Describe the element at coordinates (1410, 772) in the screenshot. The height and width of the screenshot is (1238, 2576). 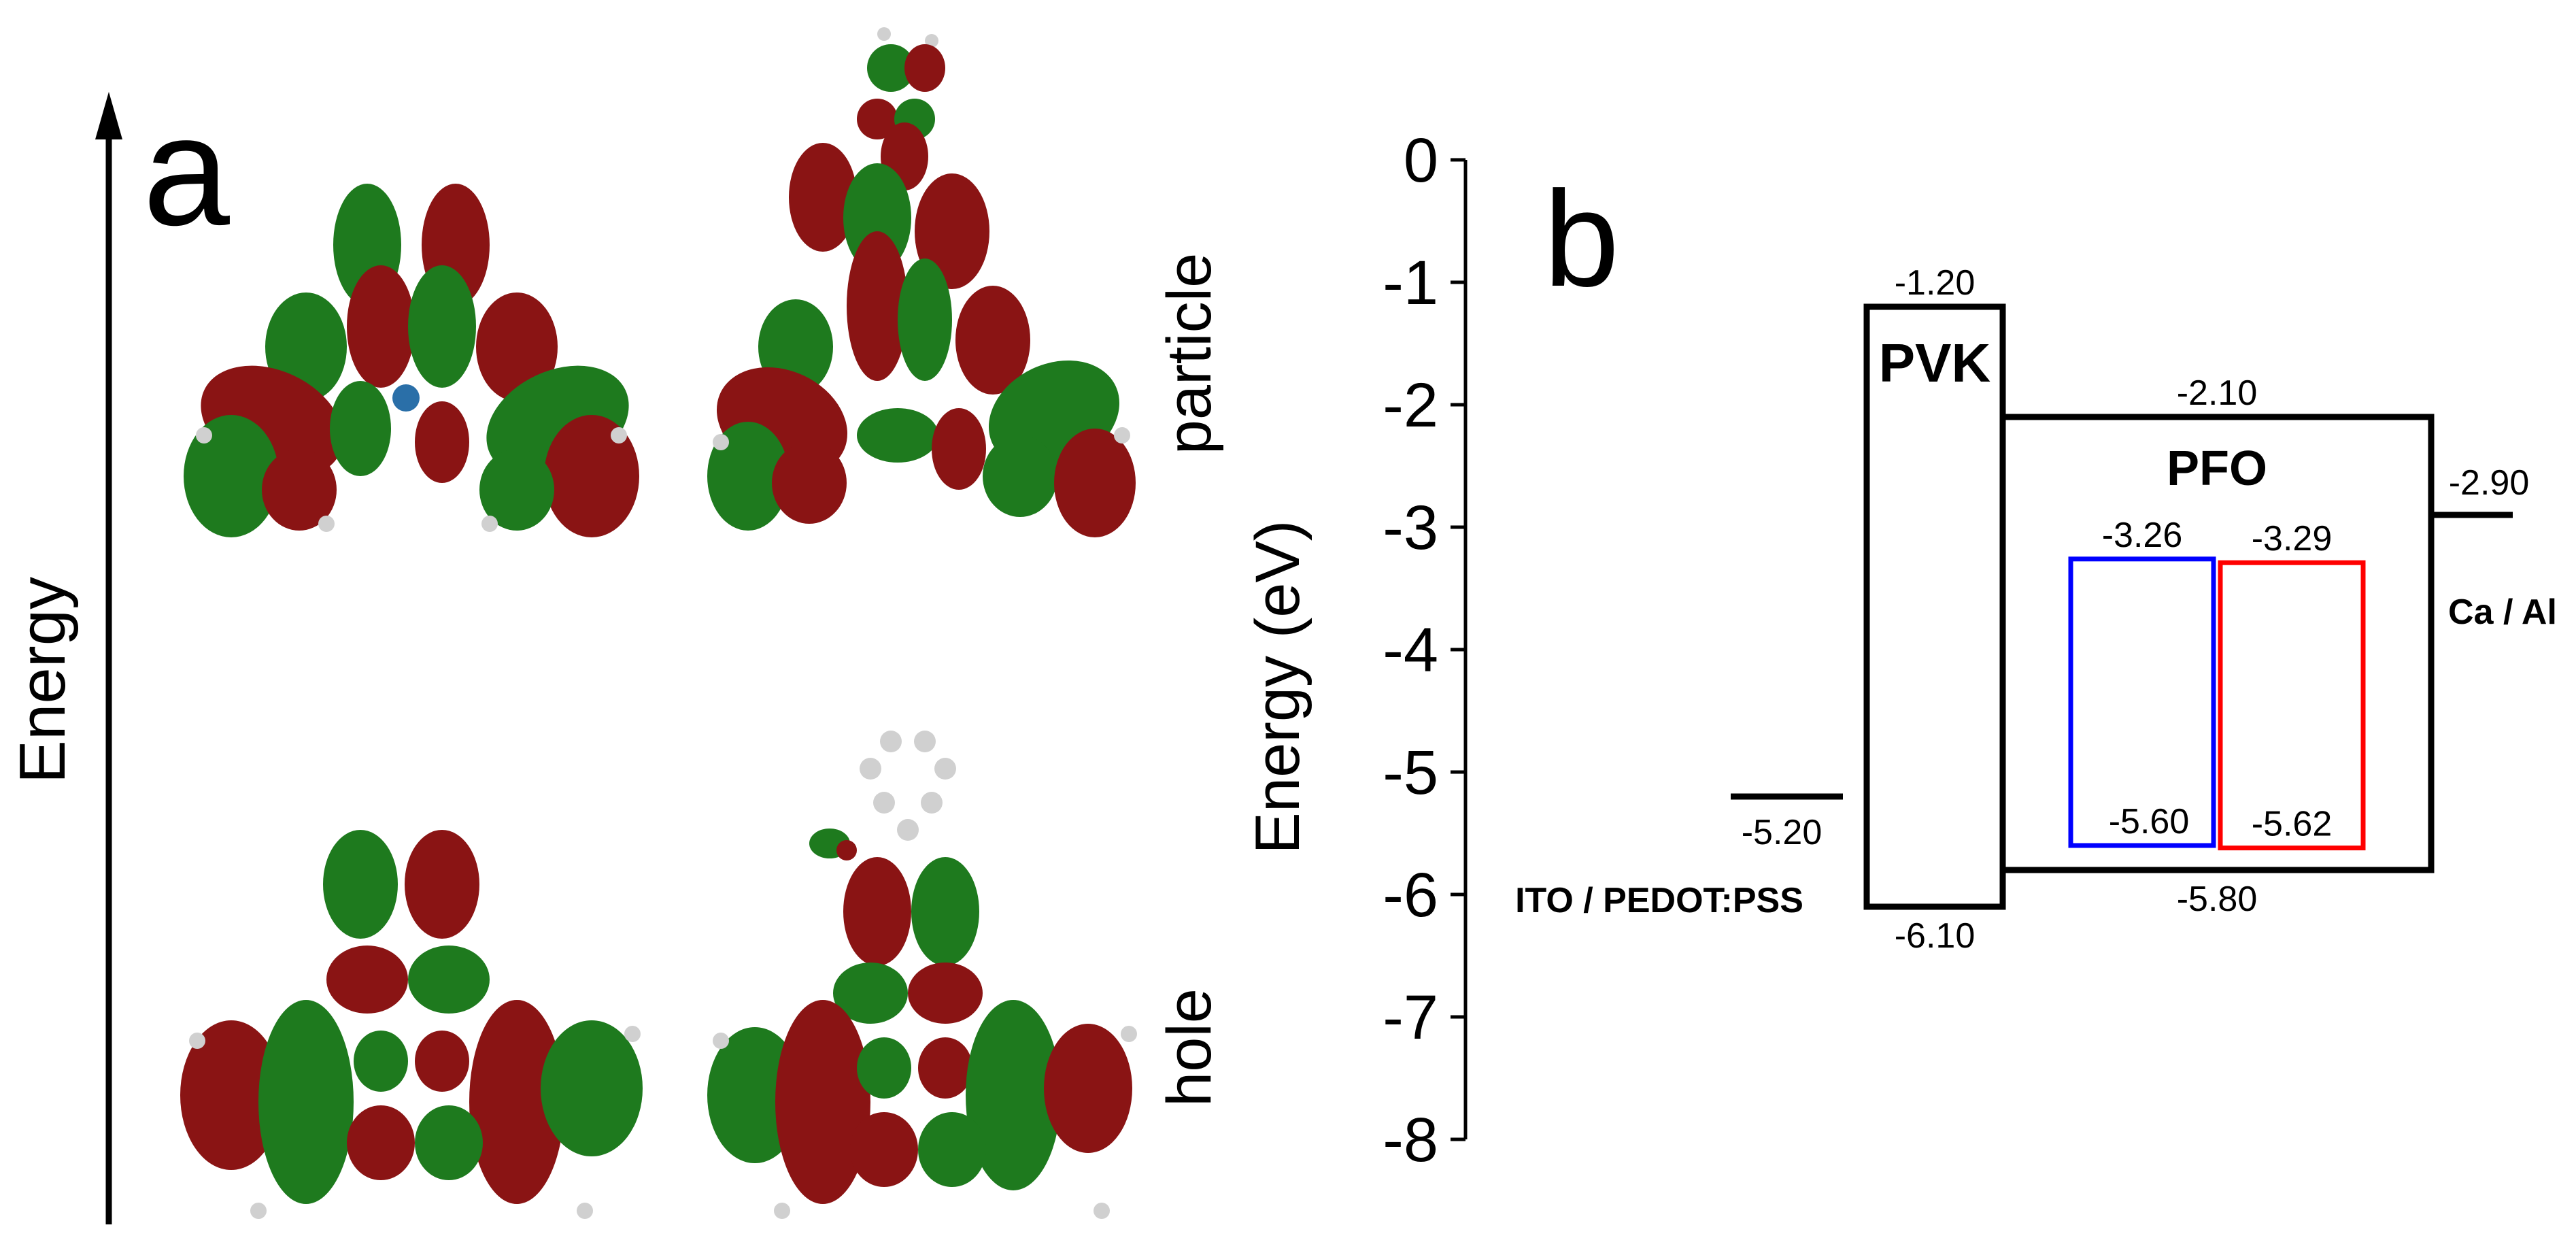
I see `y-tick-label: -5` at that location.